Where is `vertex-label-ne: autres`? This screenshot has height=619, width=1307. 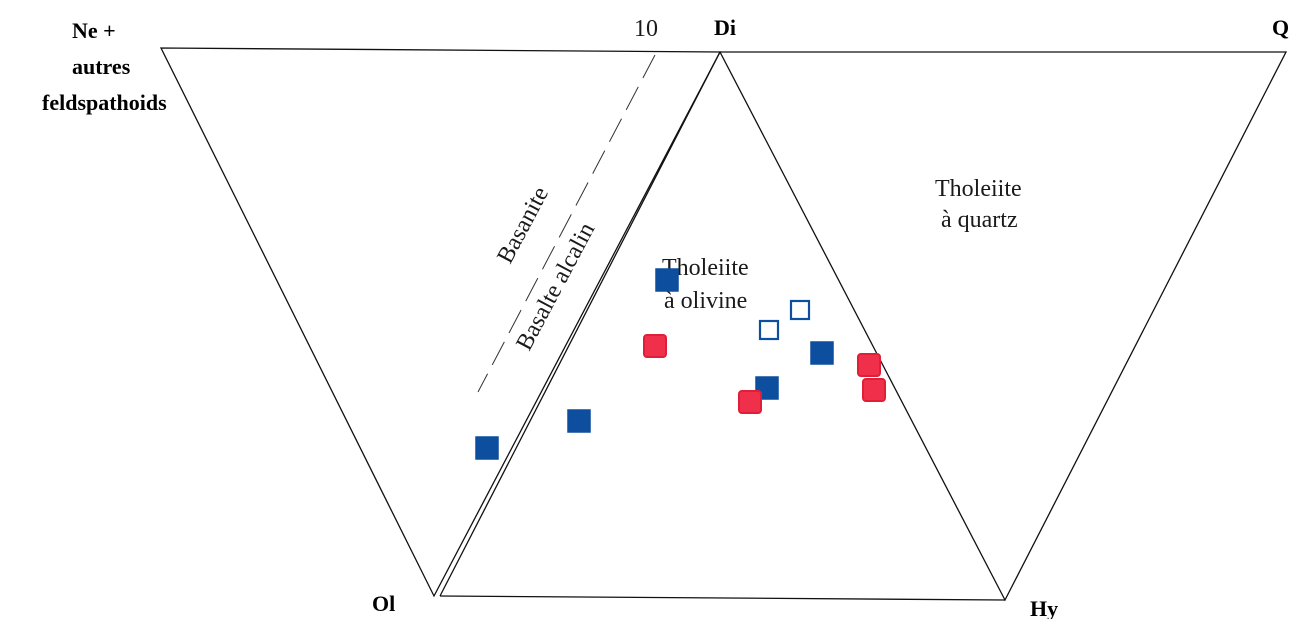
vertex-label-ne: autres is located at coordinates (101, 66).